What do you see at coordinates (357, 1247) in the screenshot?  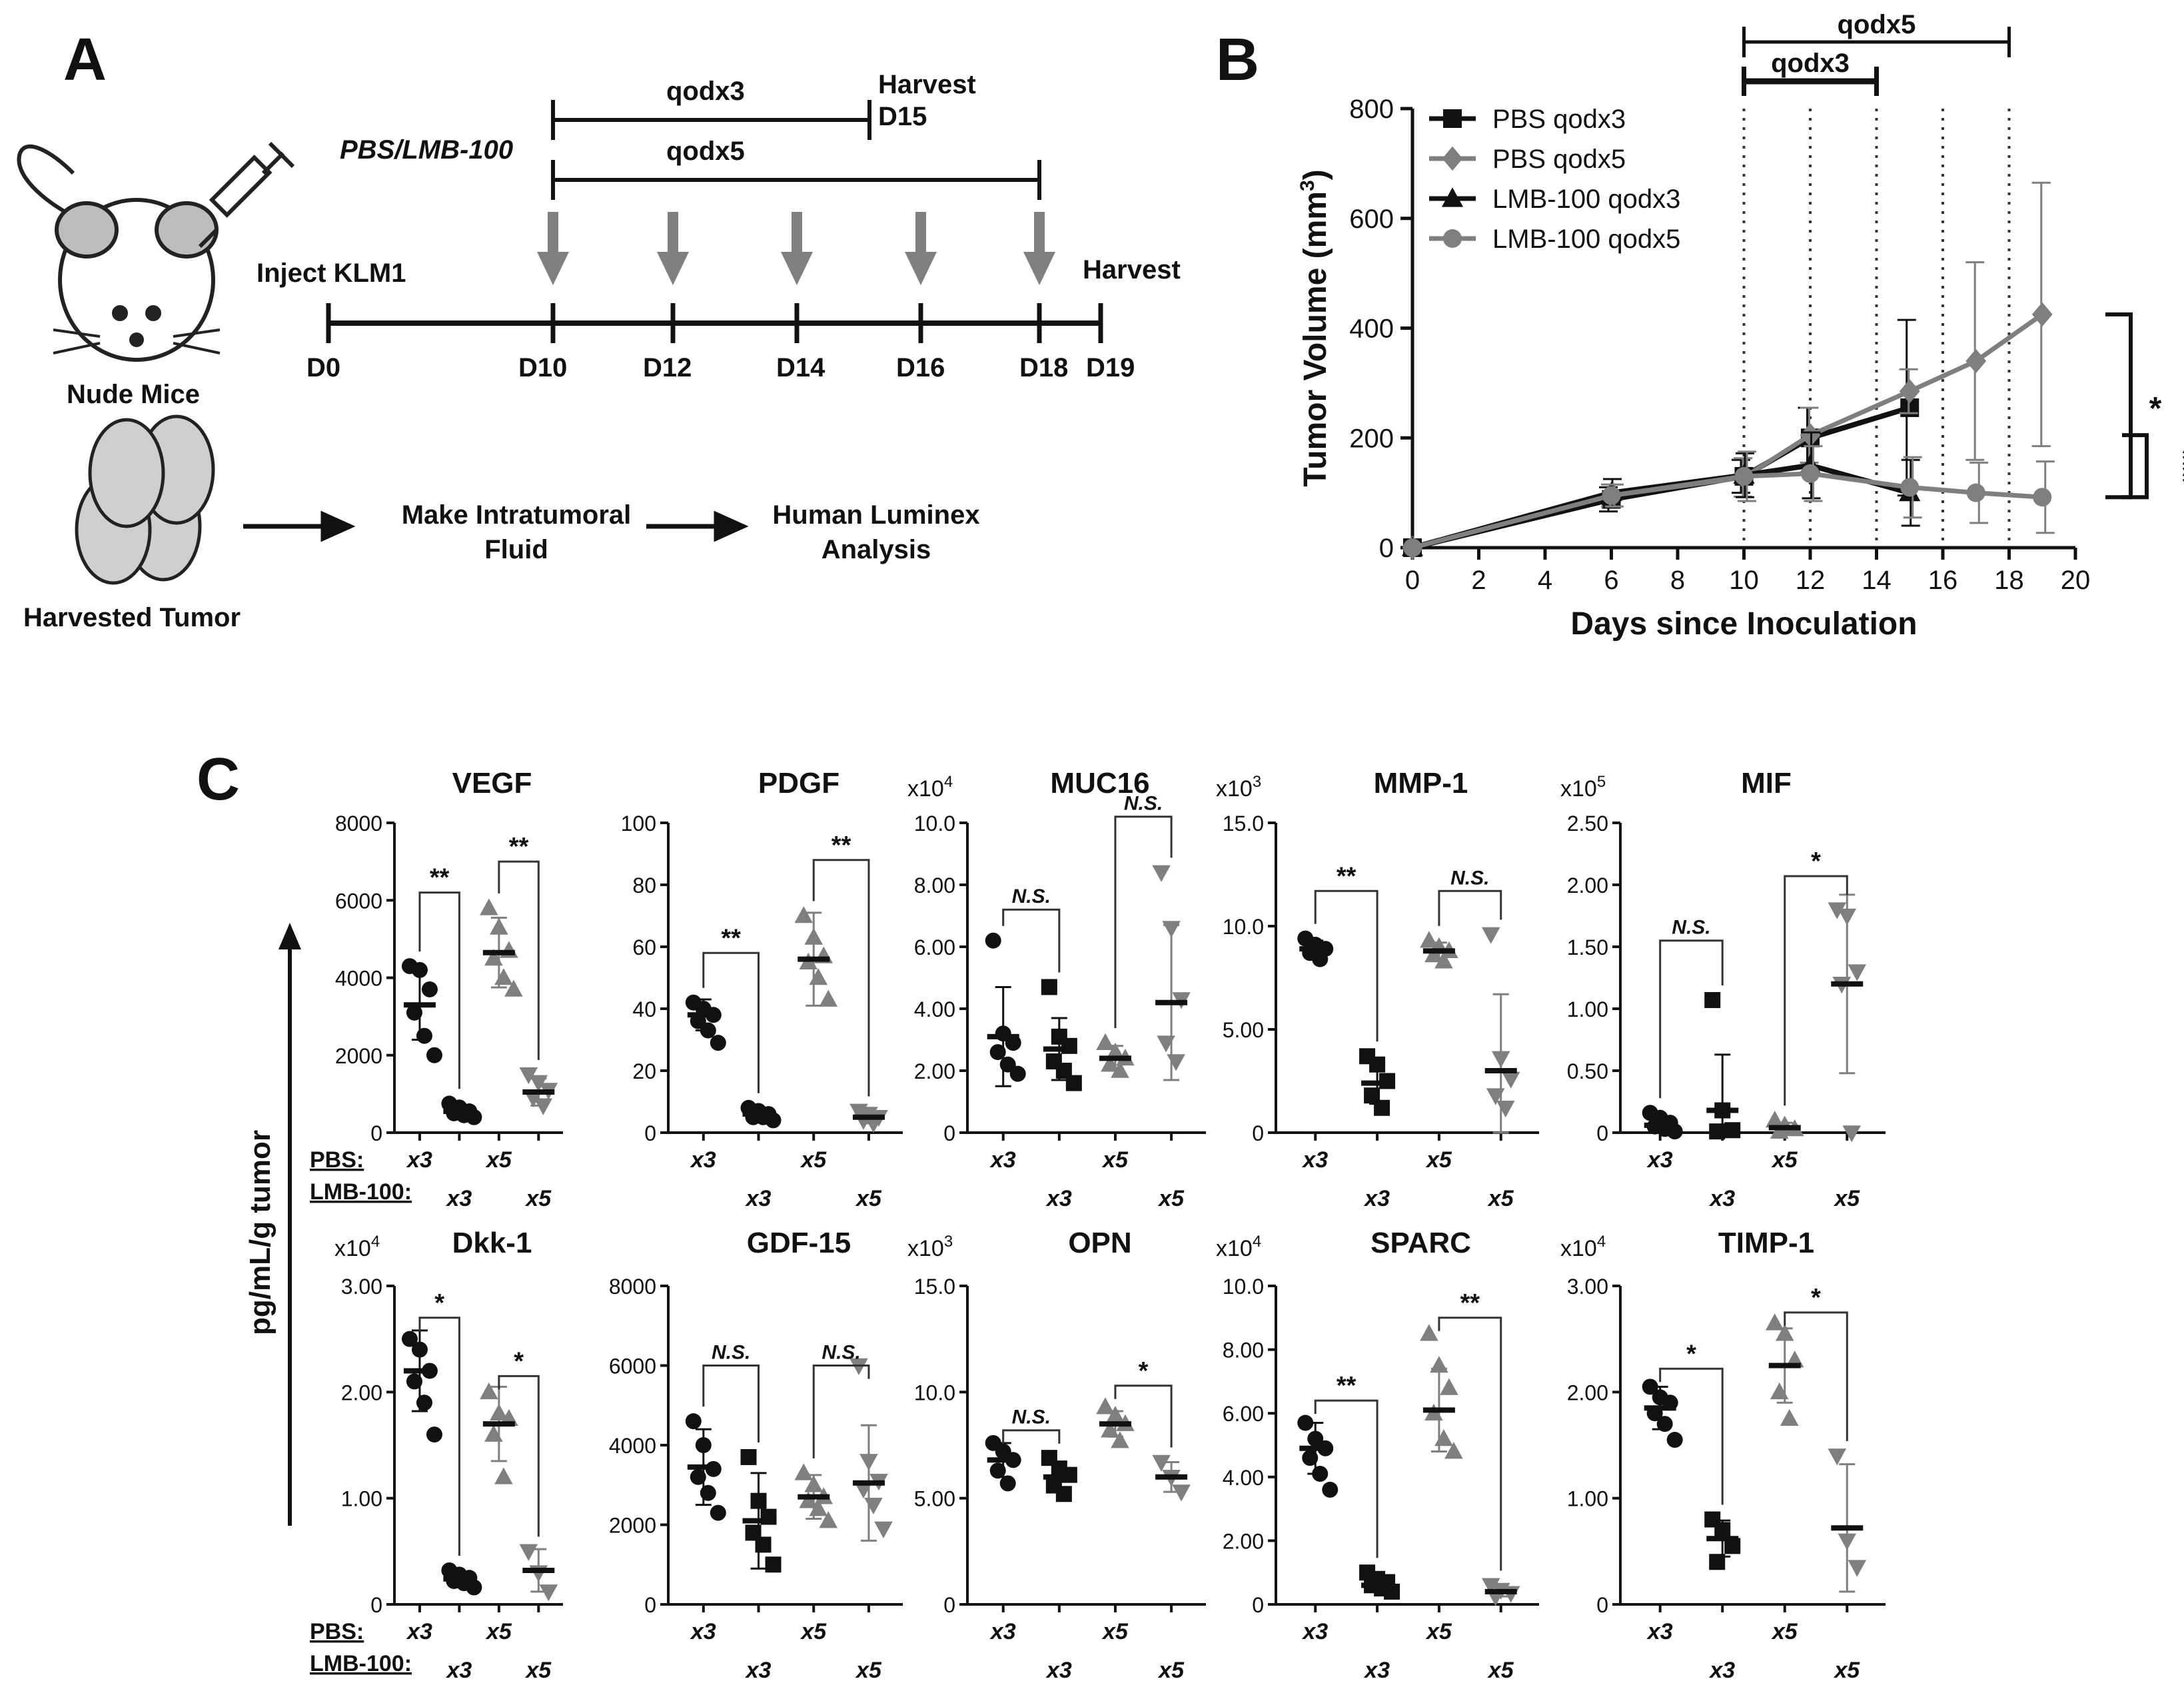 I see `axis-multiplier: x104` at bounding box center [357, 1247].